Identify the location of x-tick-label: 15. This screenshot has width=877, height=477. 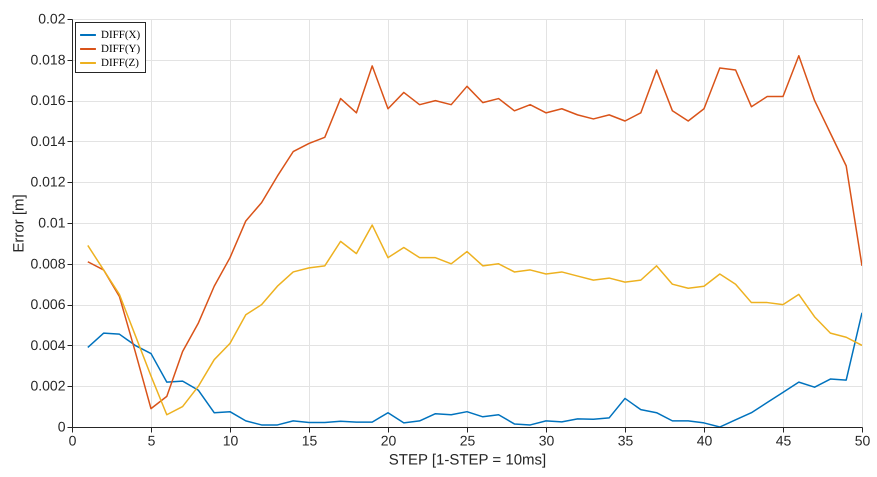
(310, 440).